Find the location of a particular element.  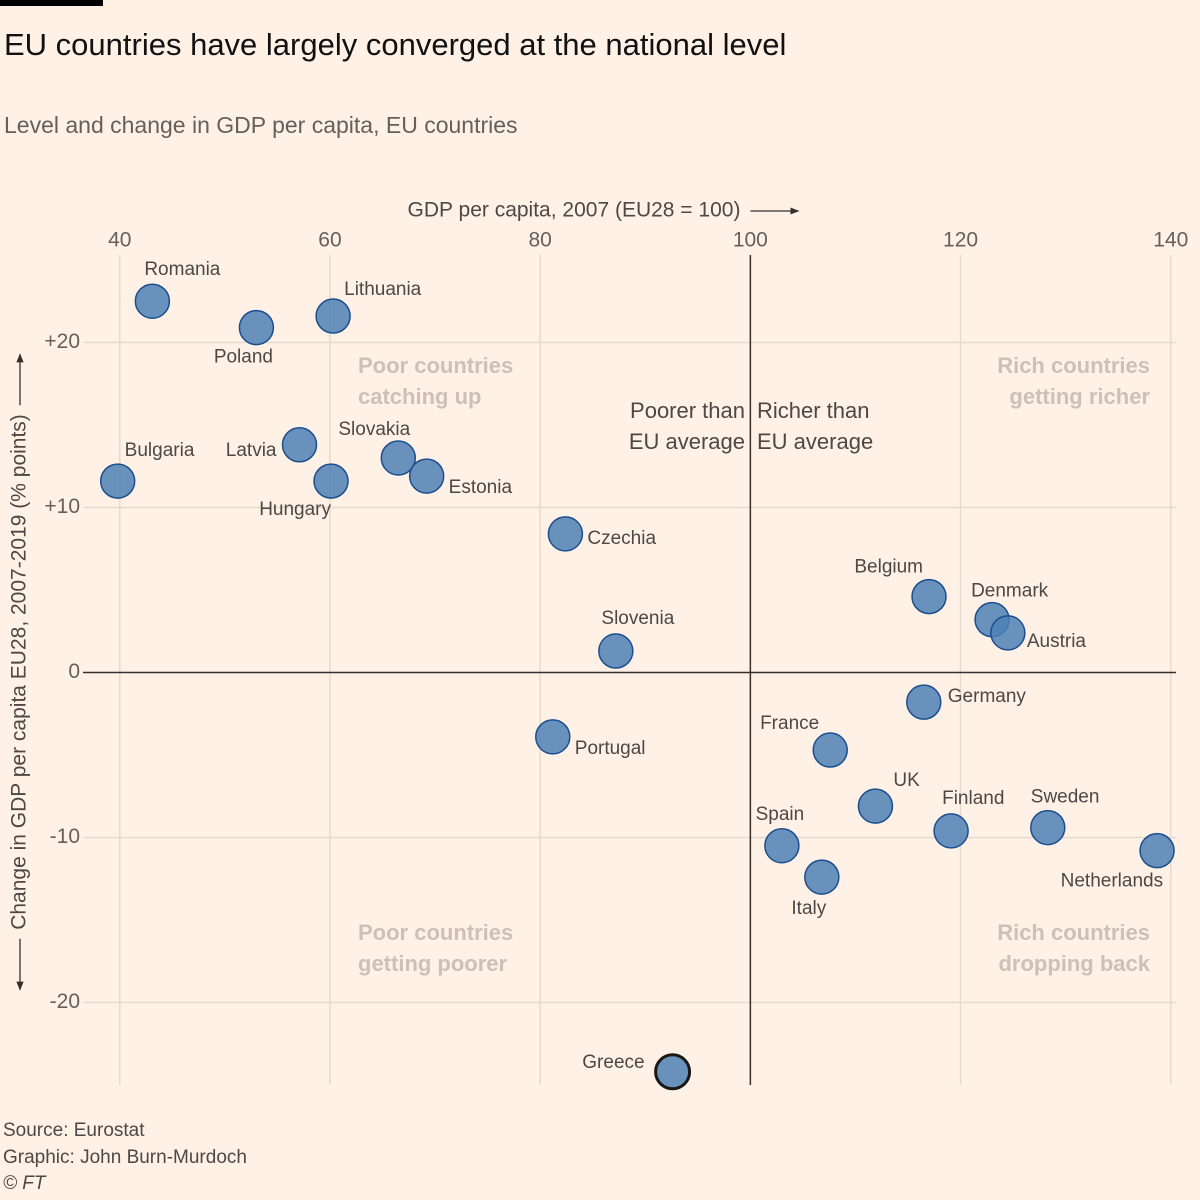

point-label-latvia: Latvia is located at coordinates (251, 450).